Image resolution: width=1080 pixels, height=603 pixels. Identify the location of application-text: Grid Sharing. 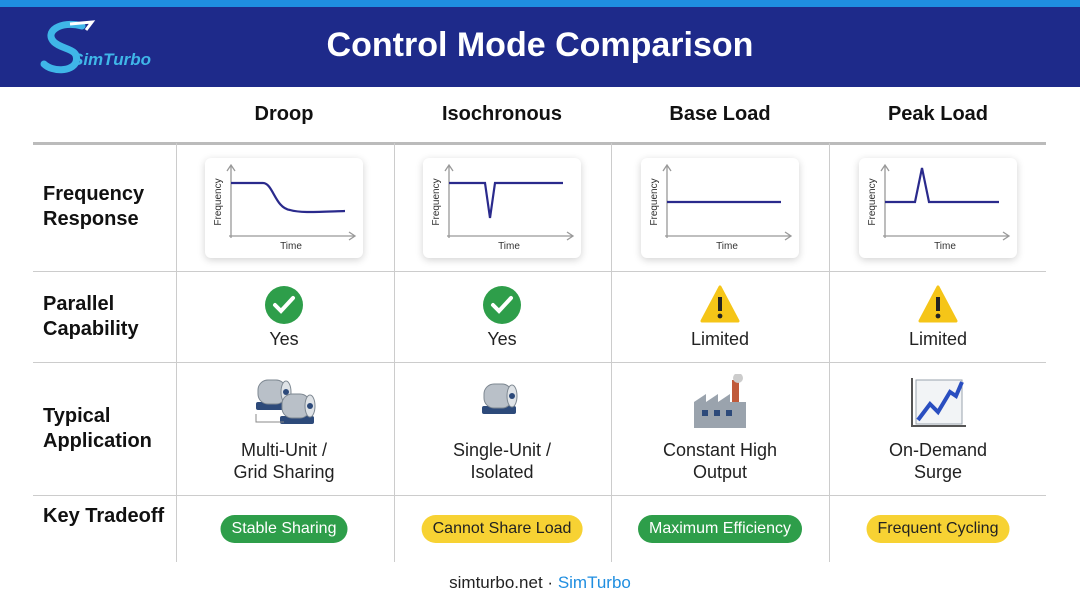
(284, 472).